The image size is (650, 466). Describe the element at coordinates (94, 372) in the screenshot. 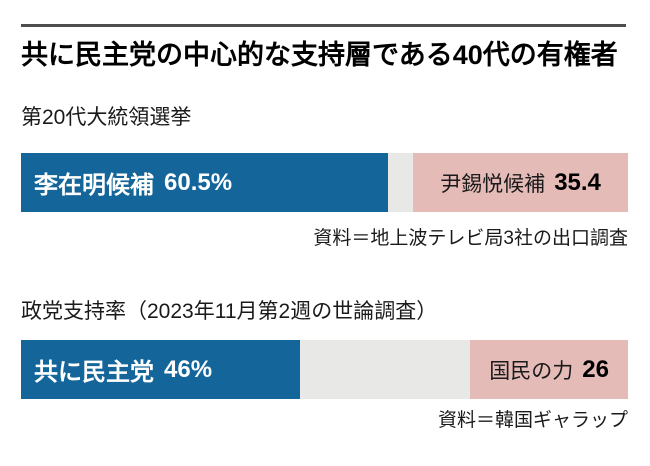

I see `chart2-democratic-name: 共に民主党` at that location.